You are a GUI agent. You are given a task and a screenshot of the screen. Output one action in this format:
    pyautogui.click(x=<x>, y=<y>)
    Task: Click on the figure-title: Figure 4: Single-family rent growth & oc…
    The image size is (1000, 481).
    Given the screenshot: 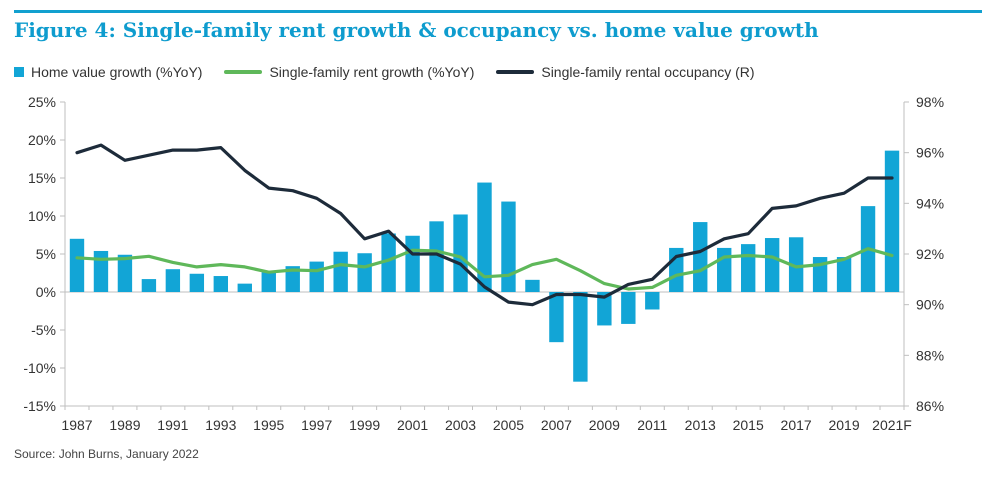 What is the action you would take?
    pyautogui.click(x=416, y=30)
    